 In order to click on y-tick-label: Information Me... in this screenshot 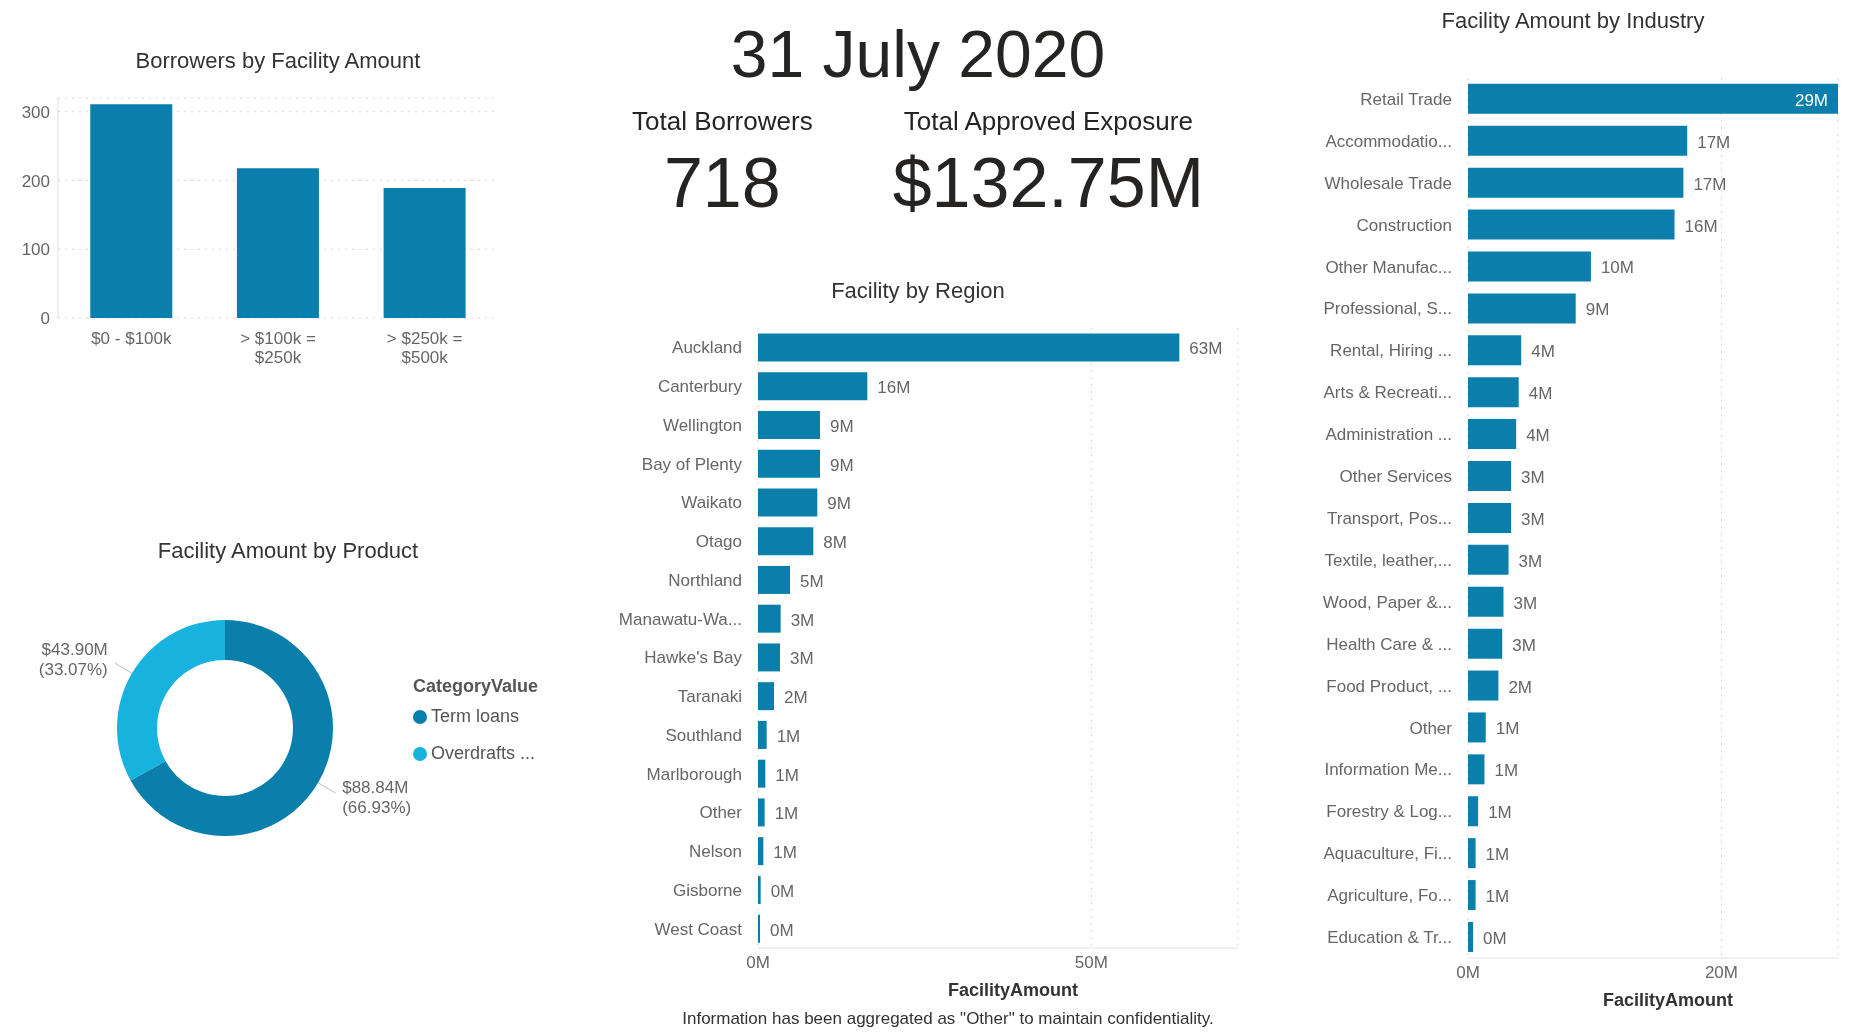, I will do `click(1388, 770)`.